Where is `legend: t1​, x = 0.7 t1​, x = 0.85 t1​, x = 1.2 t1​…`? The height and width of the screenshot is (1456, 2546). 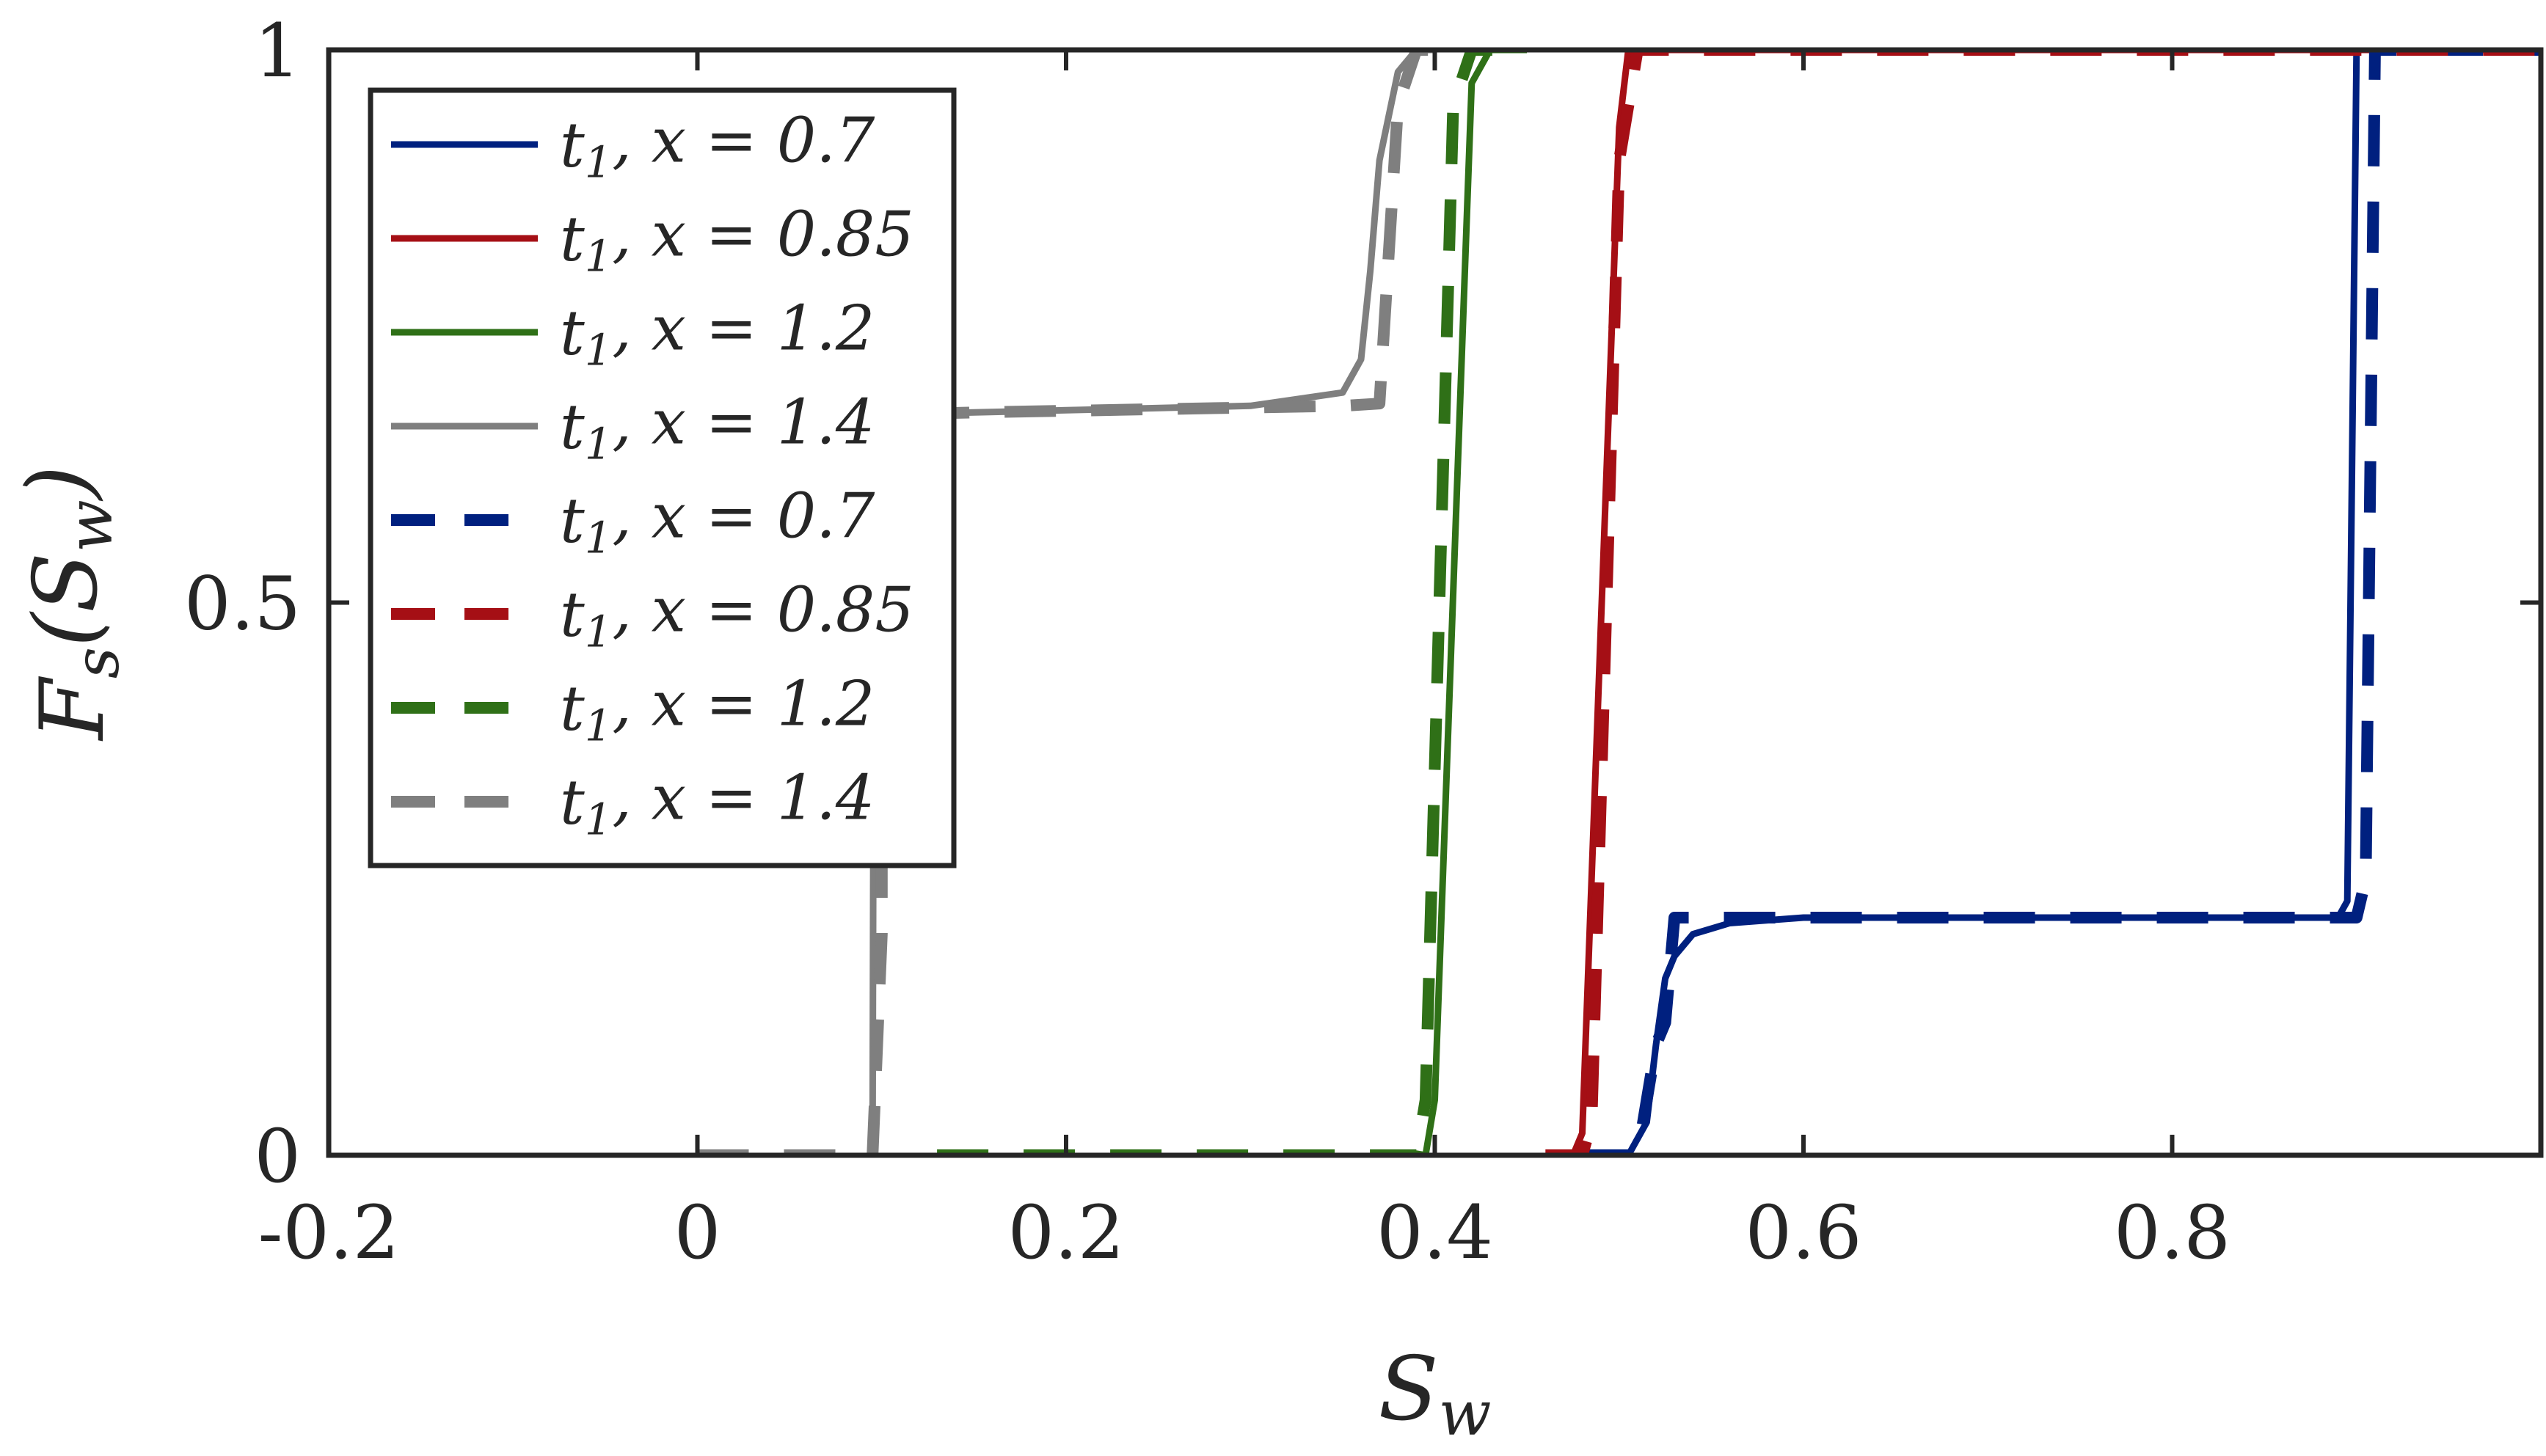
legend: t1​, x = 0.7 t1​, x = 0.85 t1​, x = 1.2 t1​… is located at coordinates (662, 478).